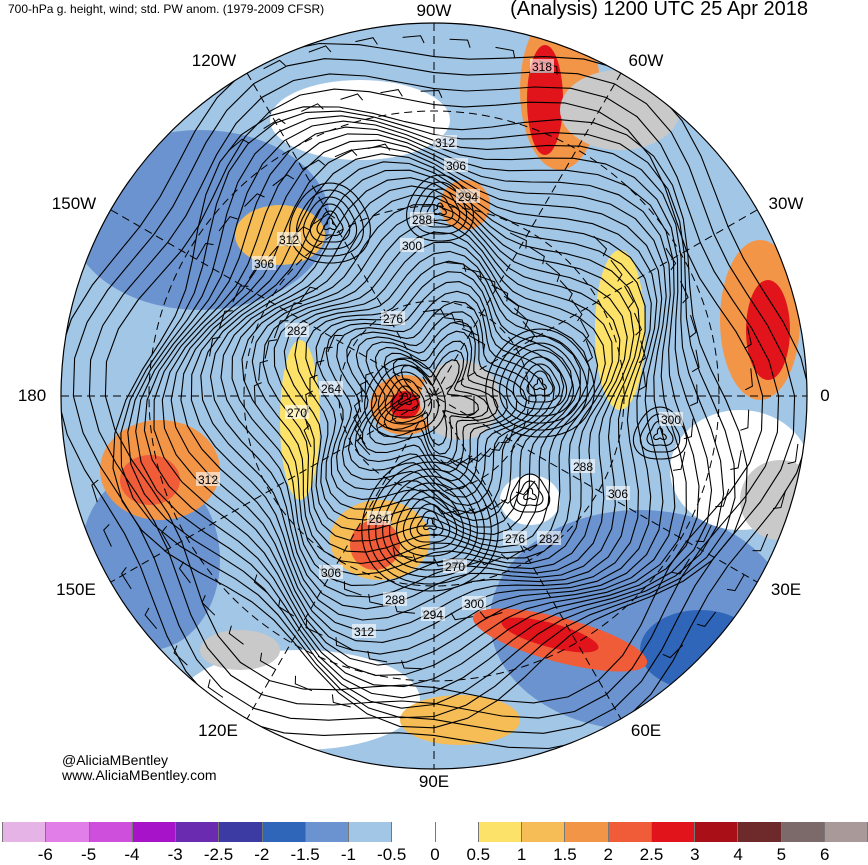 Image resolution: width=868 pixels, height=865 pixels. Describe the element at coordinates (781, 854) in the screenshot. I see `colorbar-tick-label: 5` at that location.